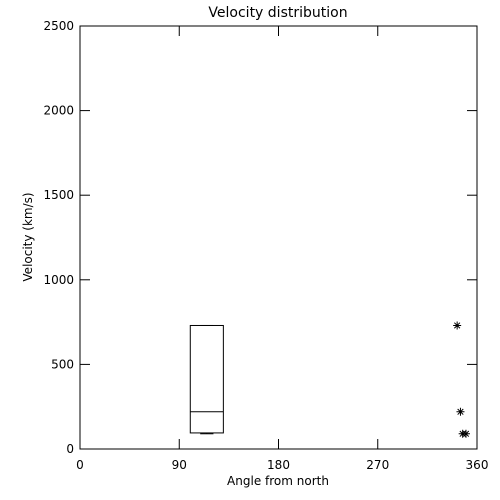 This screenshot has width=500, height=500. What do you see at coordinates (62, 364) in the screenshot?
I see `y-tick-label: 500` at bounding box center [62, 364].